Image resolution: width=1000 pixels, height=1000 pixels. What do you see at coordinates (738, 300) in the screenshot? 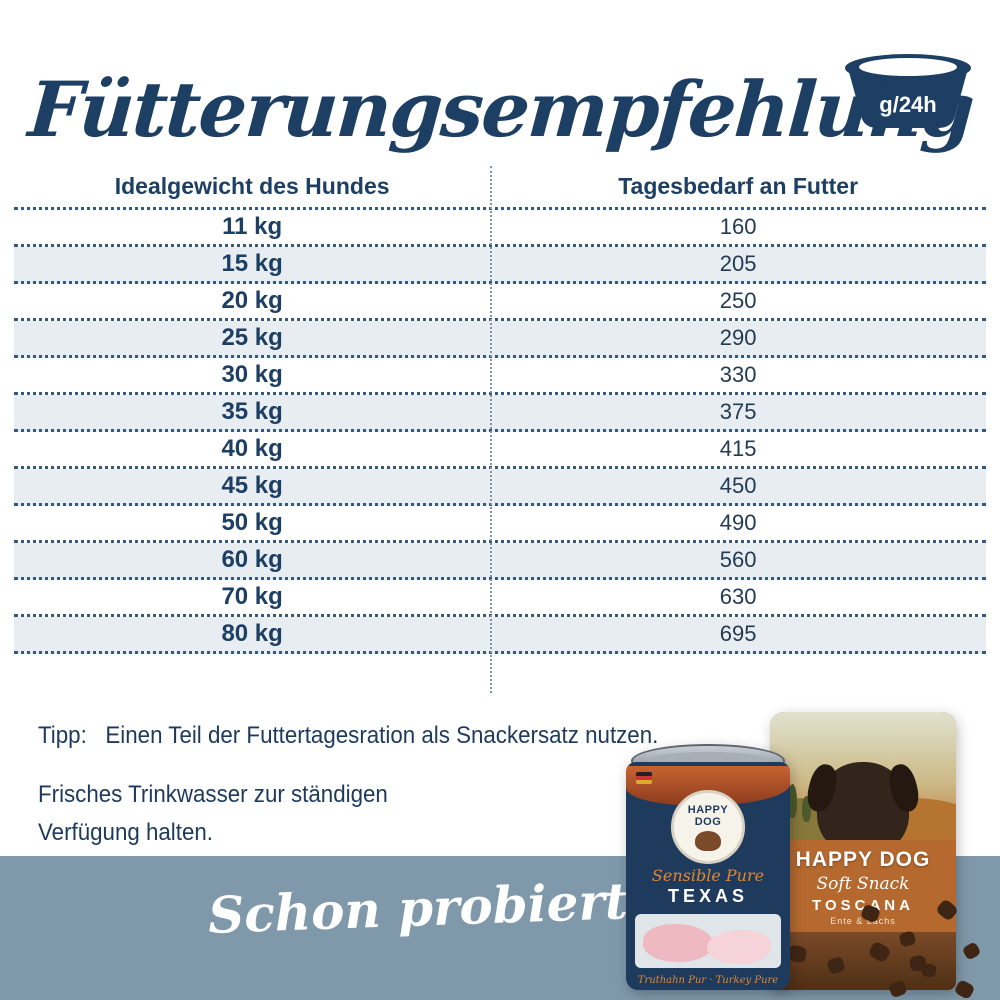
I see `amount-cell: 250` at bounding box center [738, 300].